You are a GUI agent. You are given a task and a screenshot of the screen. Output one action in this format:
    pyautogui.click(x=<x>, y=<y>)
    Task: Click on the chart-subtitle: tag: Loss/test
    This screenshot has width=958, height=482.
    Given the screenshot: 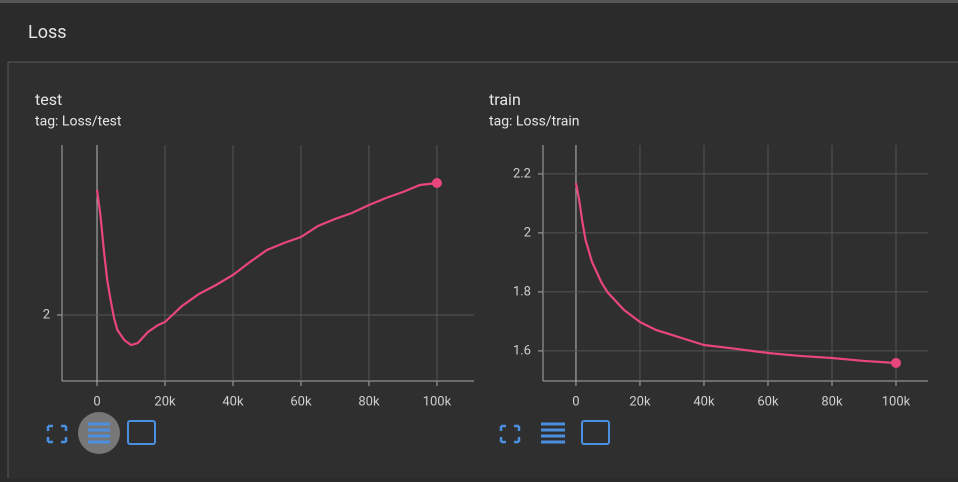 What is the action you would take?
    pyautogui.click(x=78, y=122)
    